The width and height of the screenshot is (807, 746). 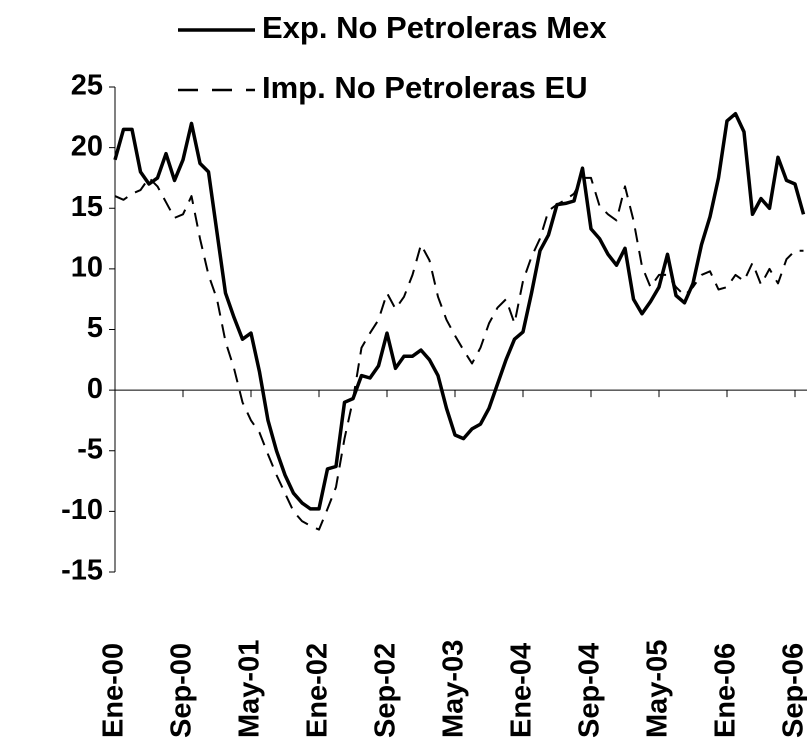 What do you see at coordinates (82, 571) in the screenshot?
I see `y-tick-label: -15` at bounding box center [82, 571].